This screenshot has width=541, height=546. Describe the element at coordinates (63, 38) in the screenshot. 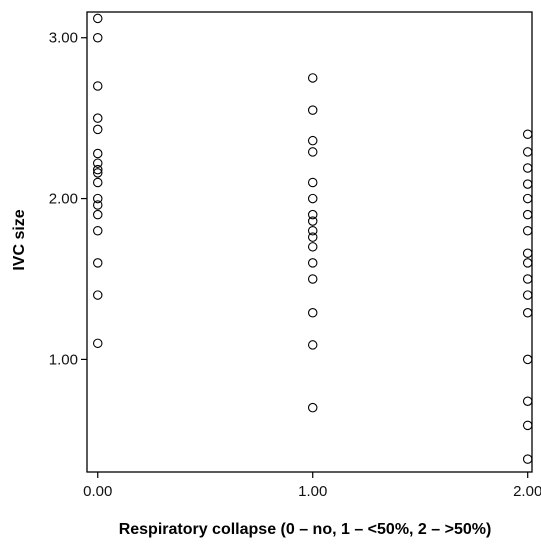

I see `y-tick-label: 3.00` at that location.